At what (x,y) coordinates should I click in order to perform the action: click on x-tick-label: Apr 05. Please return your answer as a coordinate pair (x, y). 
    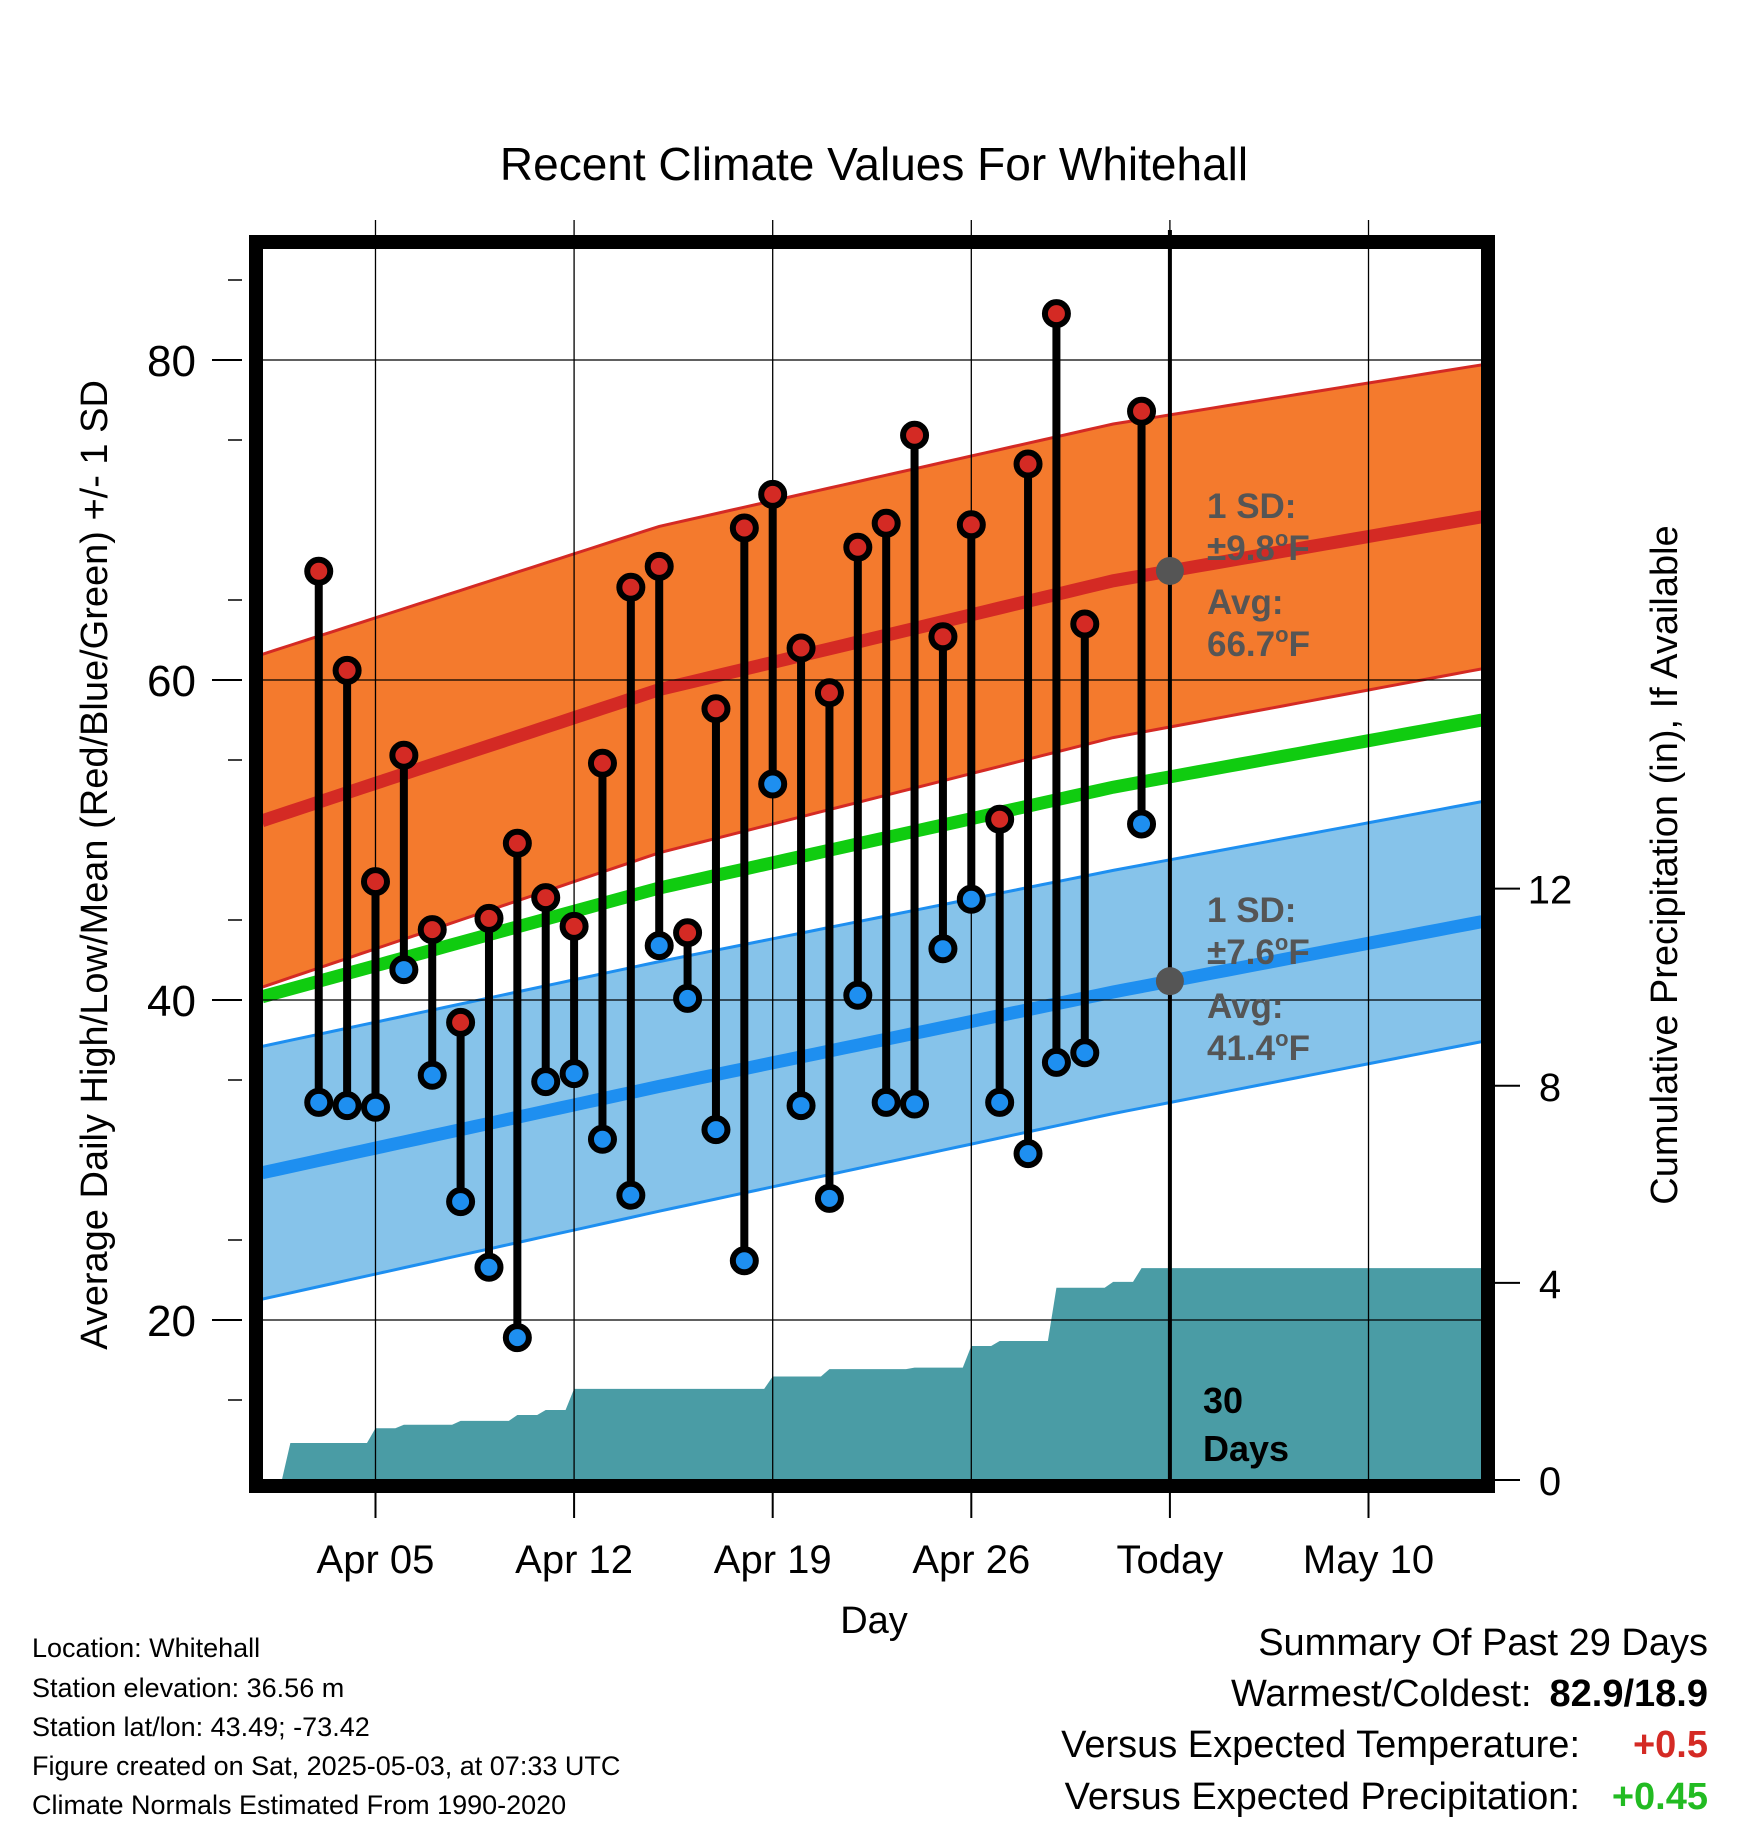
    Looking at the image, I should click on (376, 1560).